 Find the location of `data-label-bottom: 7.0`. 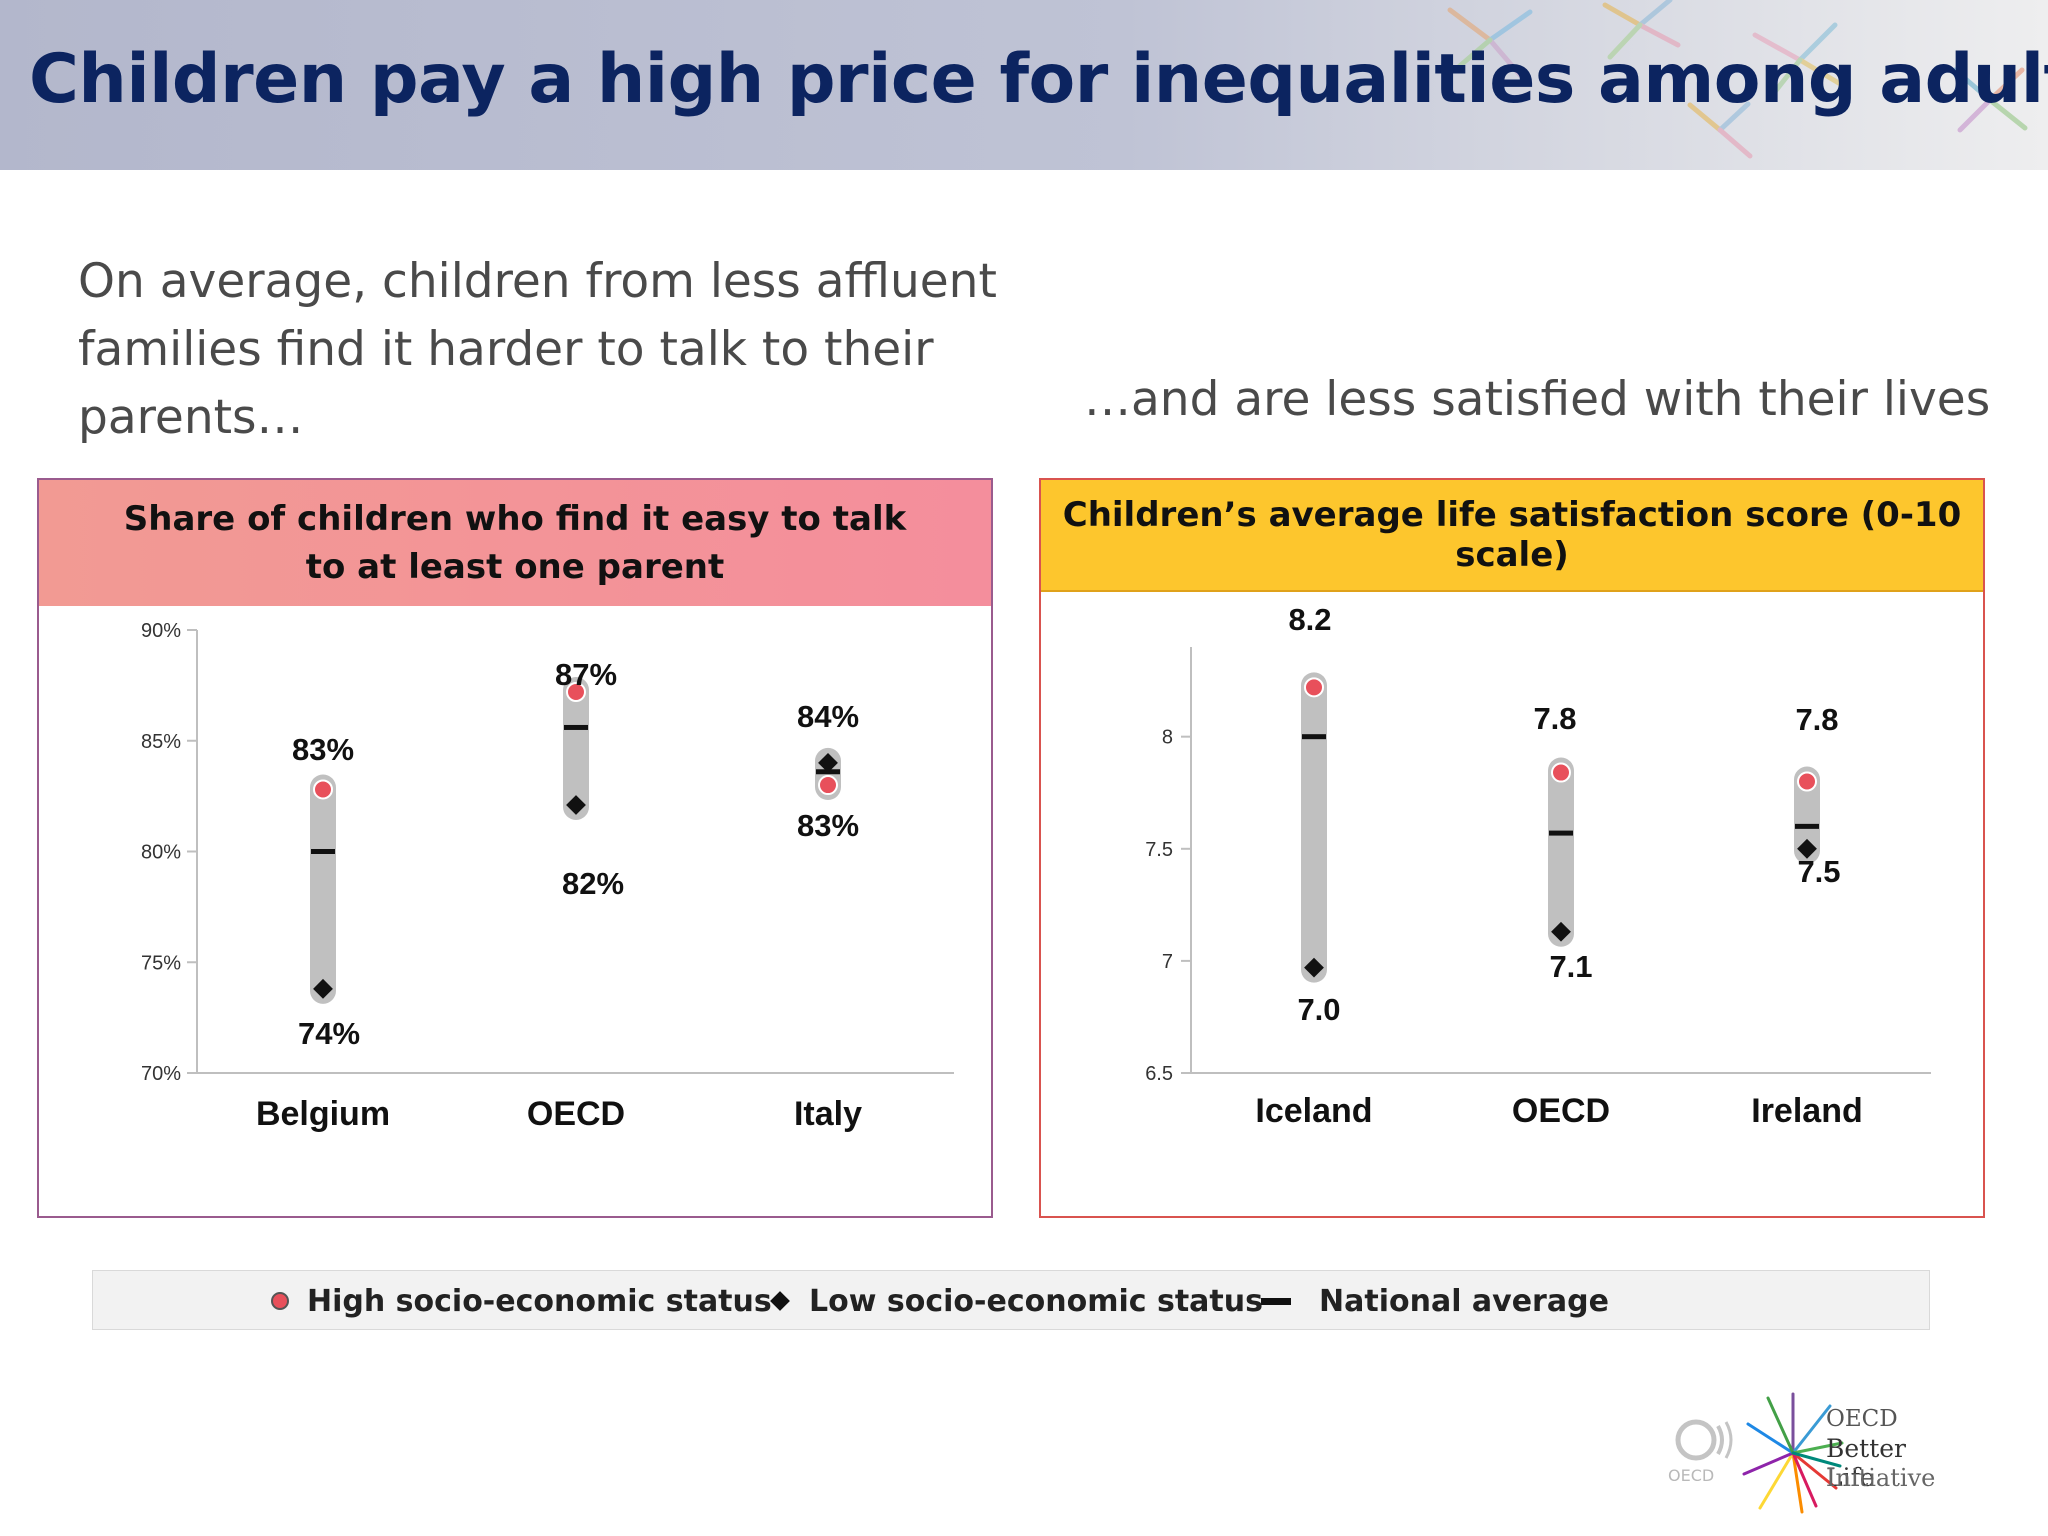

data-label-bottom: 7.0 is located at coordinates (1318, 1009).